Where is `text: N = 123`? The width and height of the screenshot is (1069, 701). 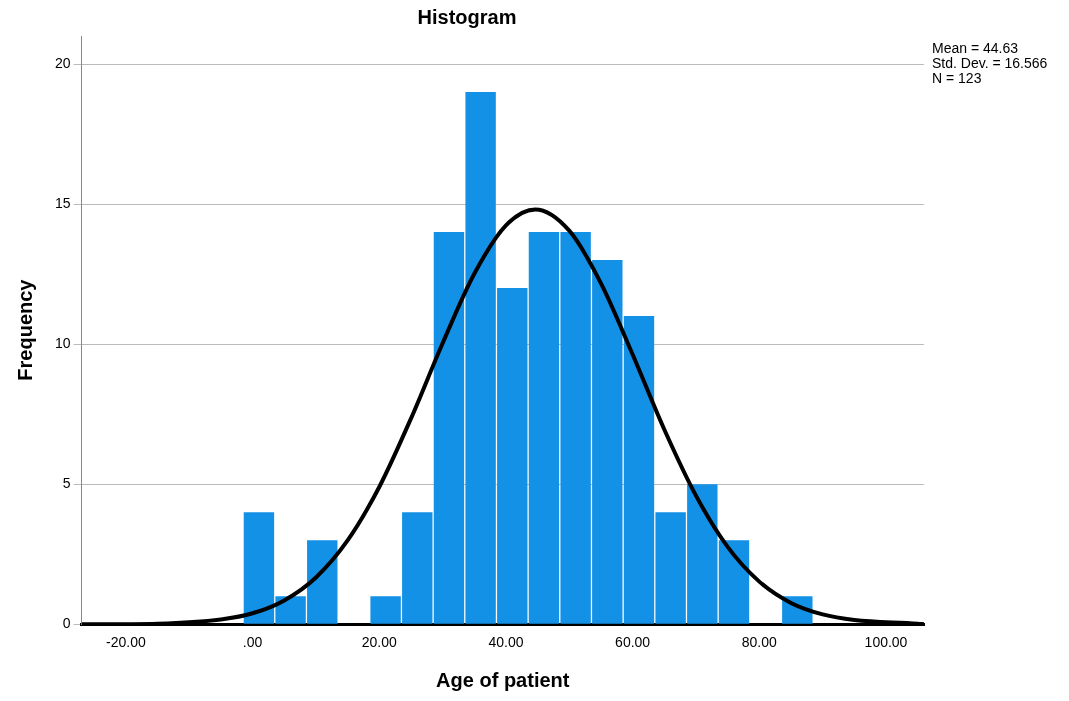 text: N = 123 is located at coordinates (957, 77).